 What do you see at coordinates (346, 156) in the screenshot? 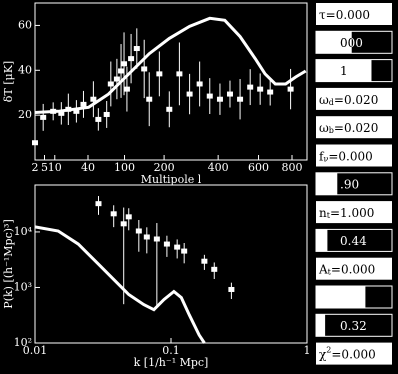
I see `parameter-label: fν=0.000` at bounding box center [346, 156].